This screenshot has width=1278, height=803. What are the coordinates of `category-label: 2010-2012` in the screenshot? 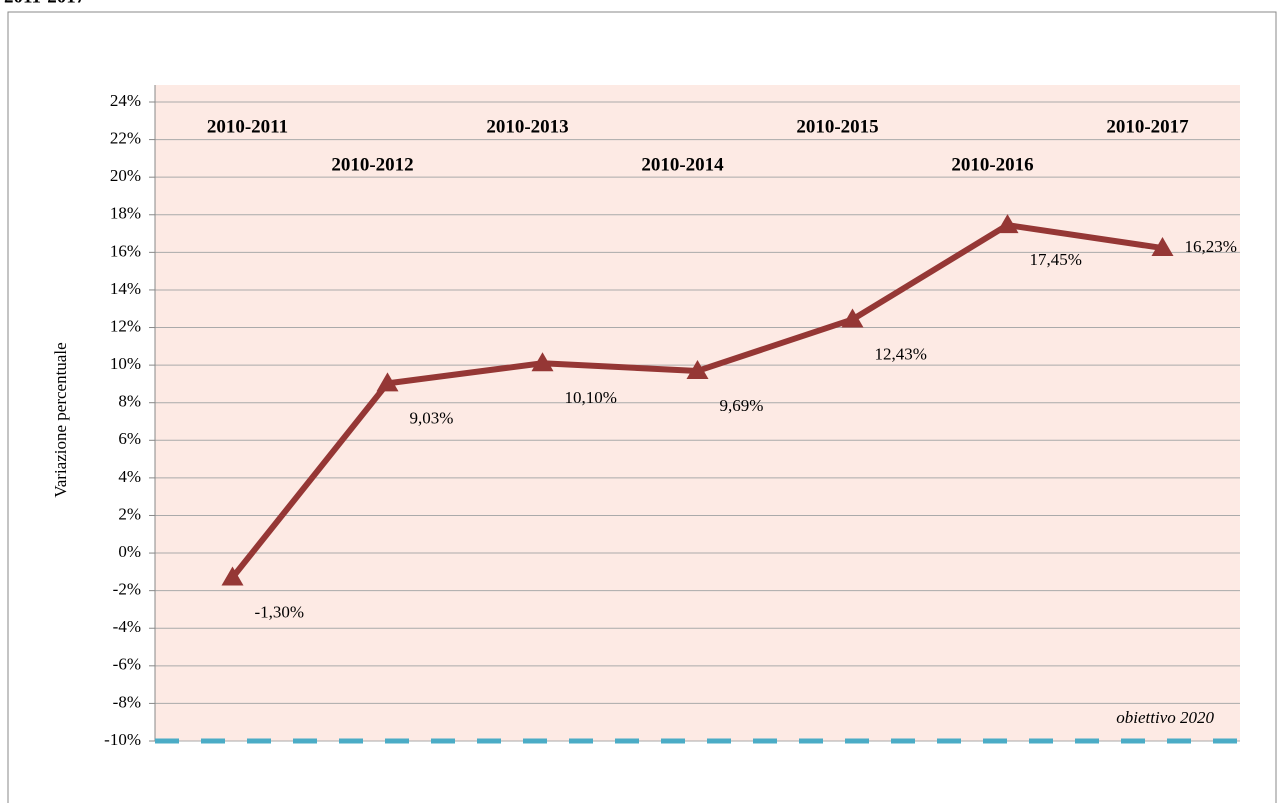 It's located at (372, 164).